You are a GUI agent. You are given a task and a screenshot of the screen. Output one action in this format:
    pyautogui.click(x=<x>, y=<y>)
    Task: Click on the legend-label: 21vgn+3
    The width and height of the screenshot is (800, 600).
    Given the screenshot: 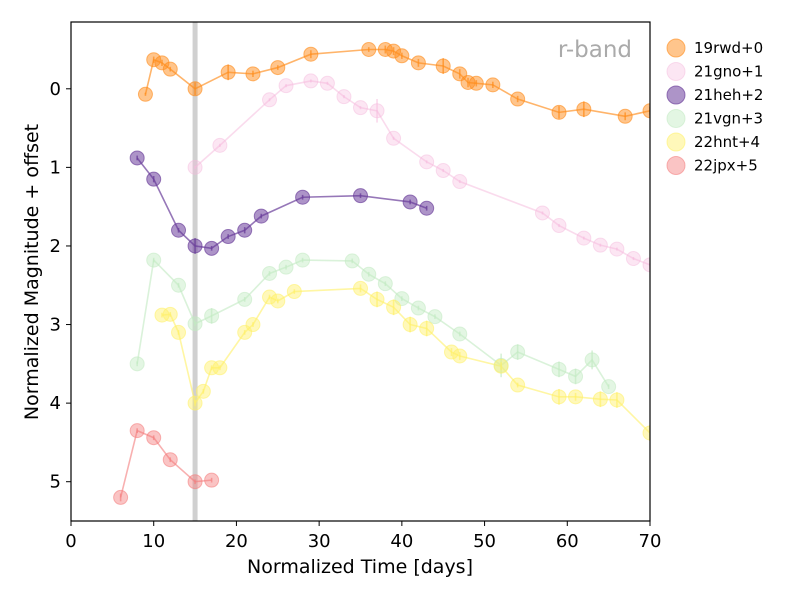 What is the action you would take?
    pyautogui.click(x=728, y=119)
    